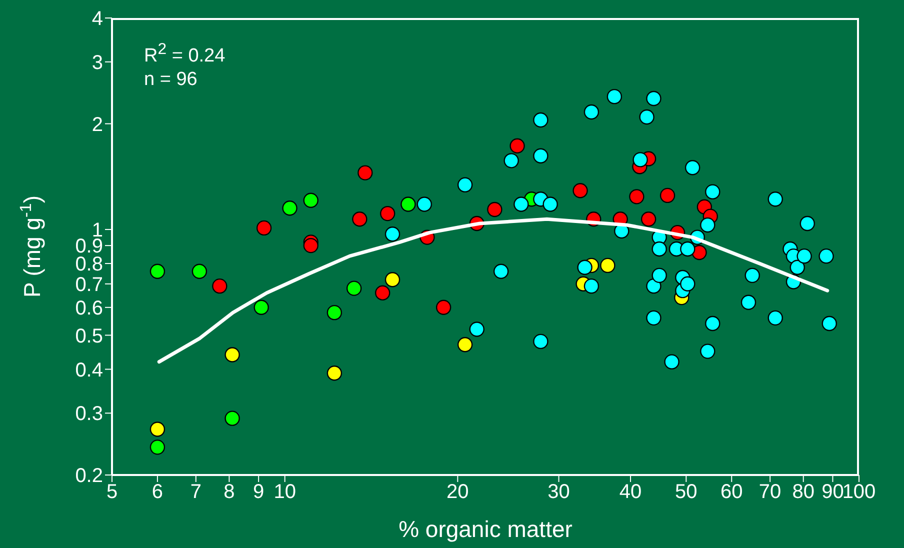 The height and width of the screenshot is (548, 904). Describe the element at coordinates (89, 285) in the screenshot. I see `y-tick-label: 0.7` at that location.